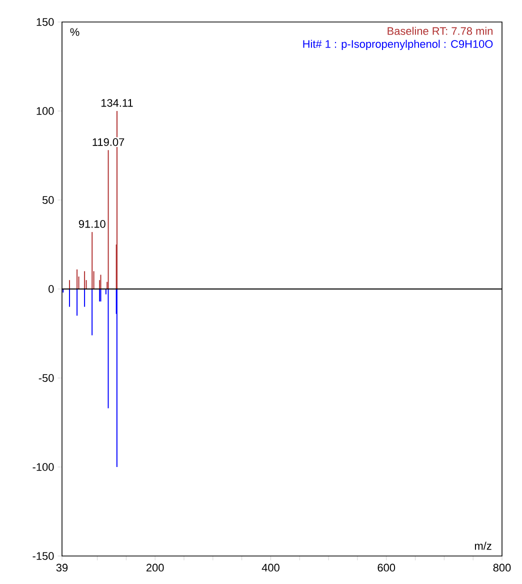 The image size is (522, 584). Describe the element at coordinates (43, 467) in the screenshot. I see `y-tick-label: -100` at that location.